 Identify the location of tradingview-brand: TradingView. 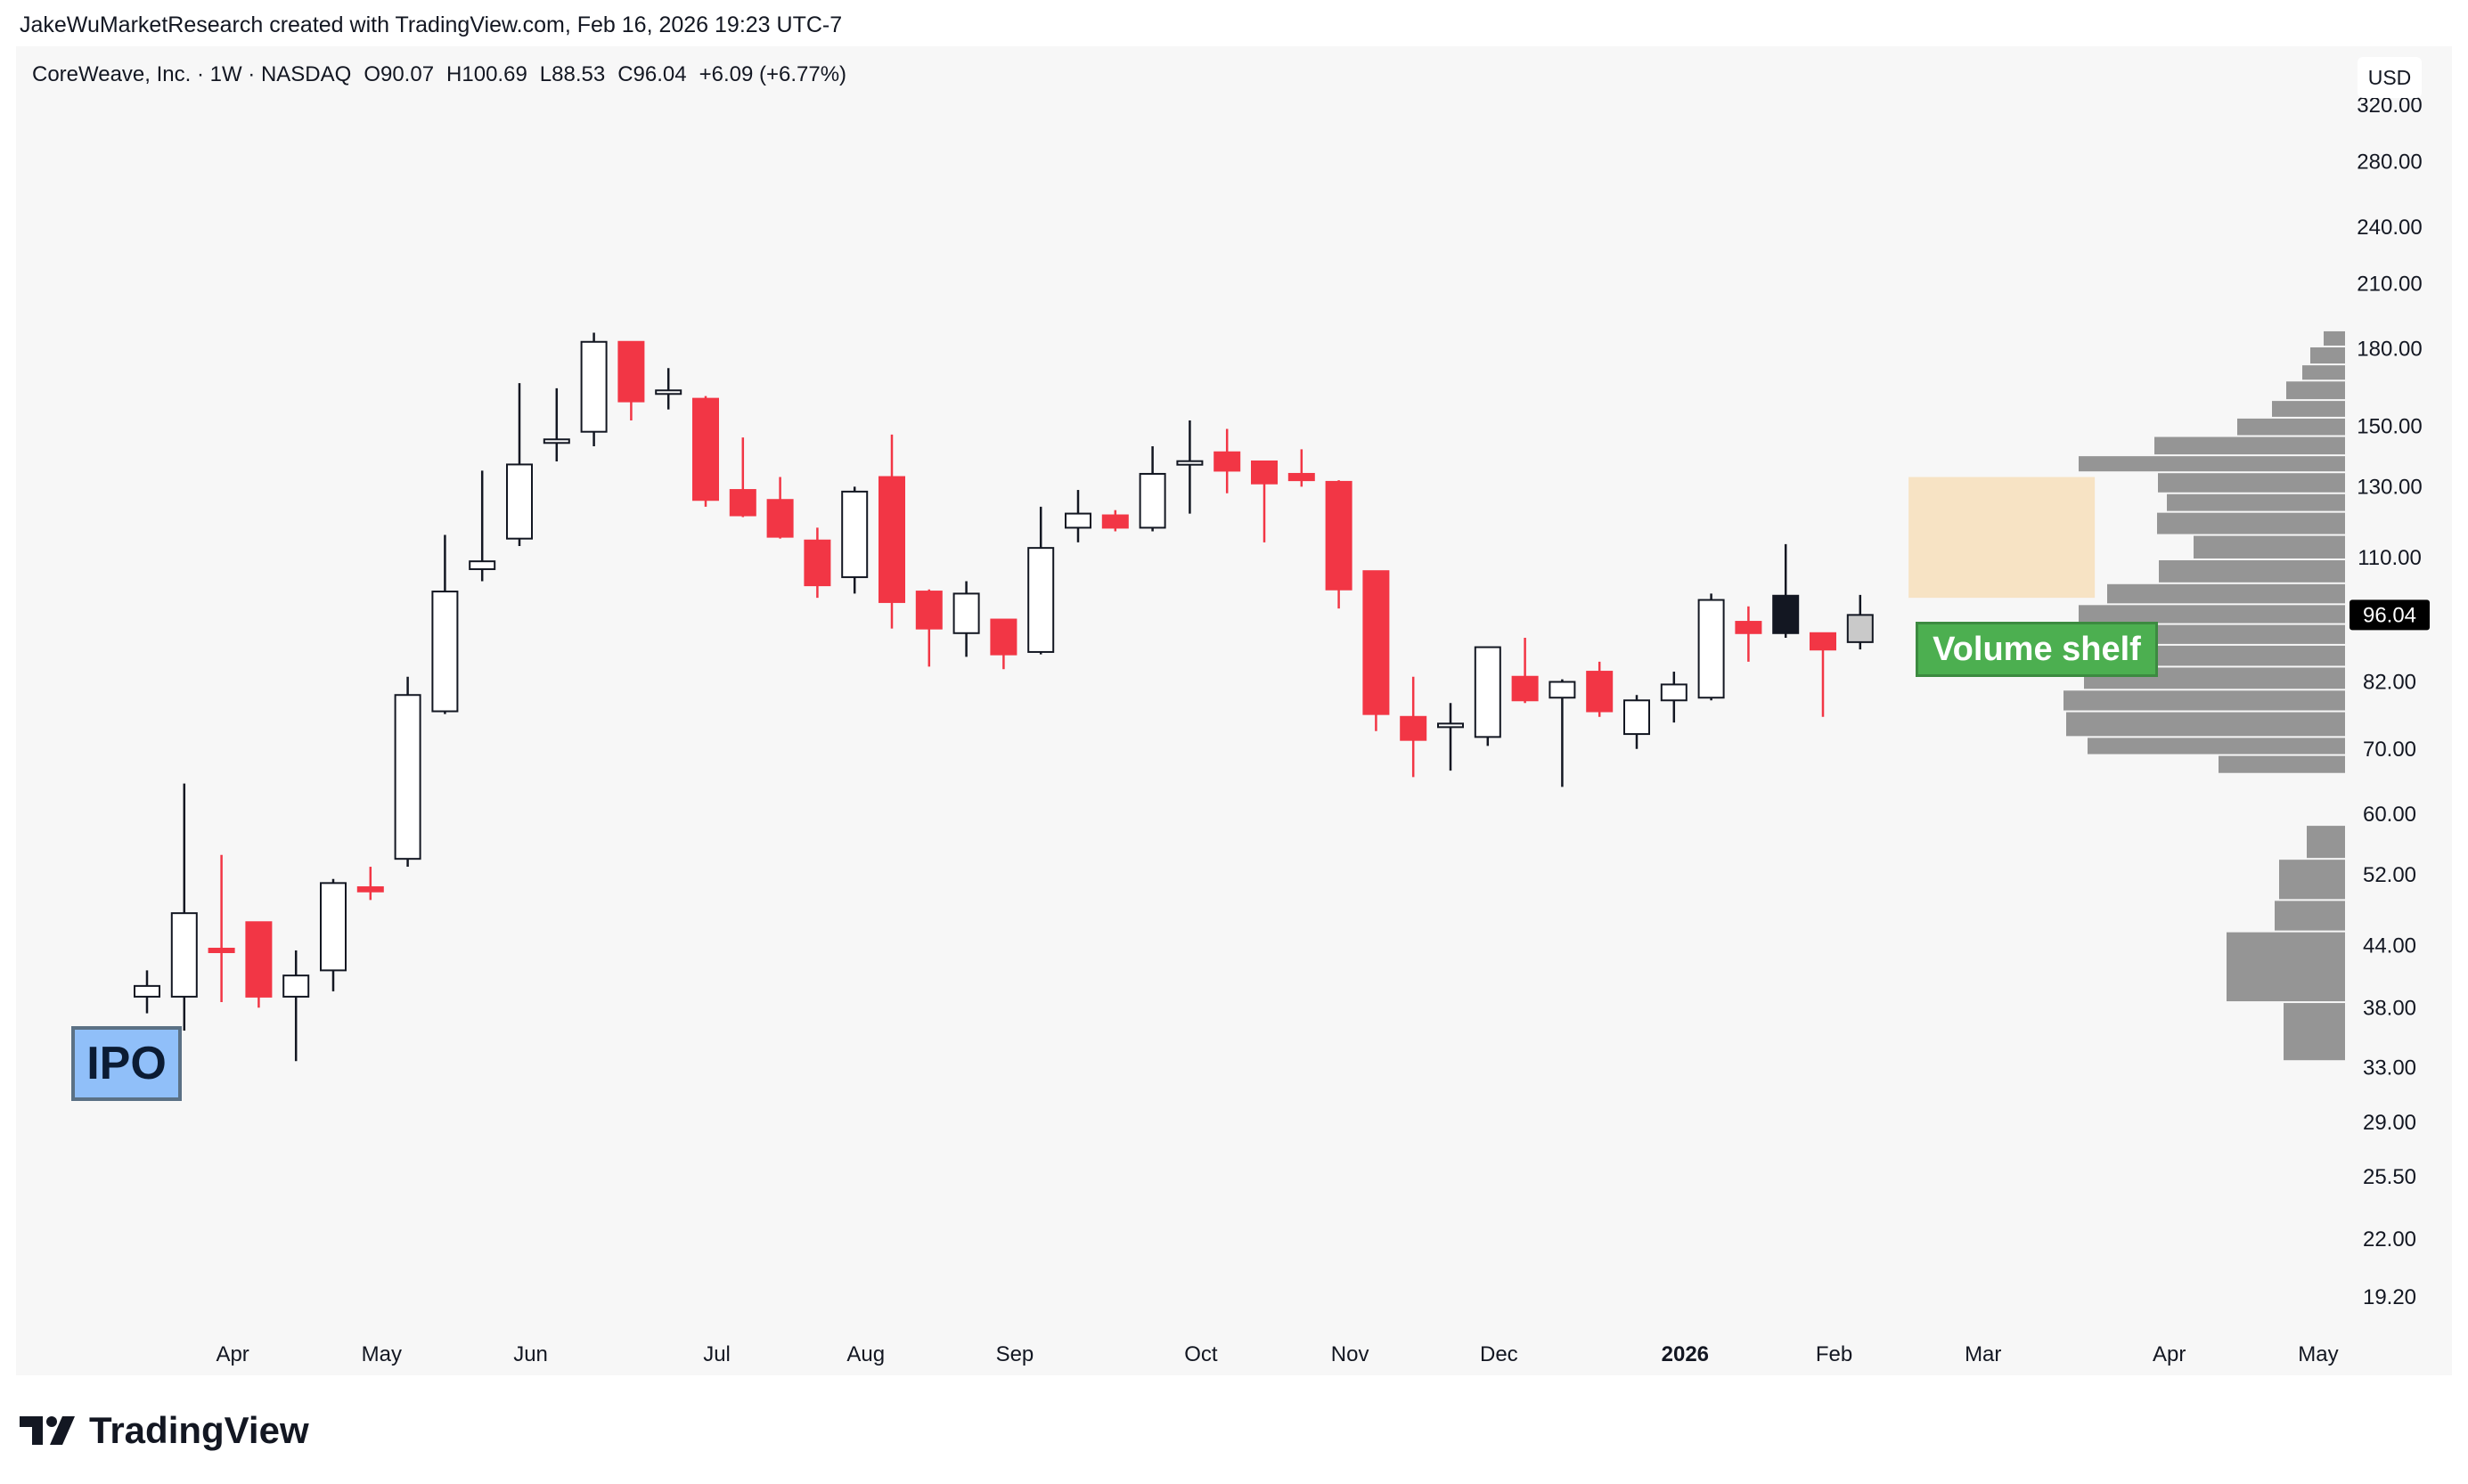
(164, 1431).